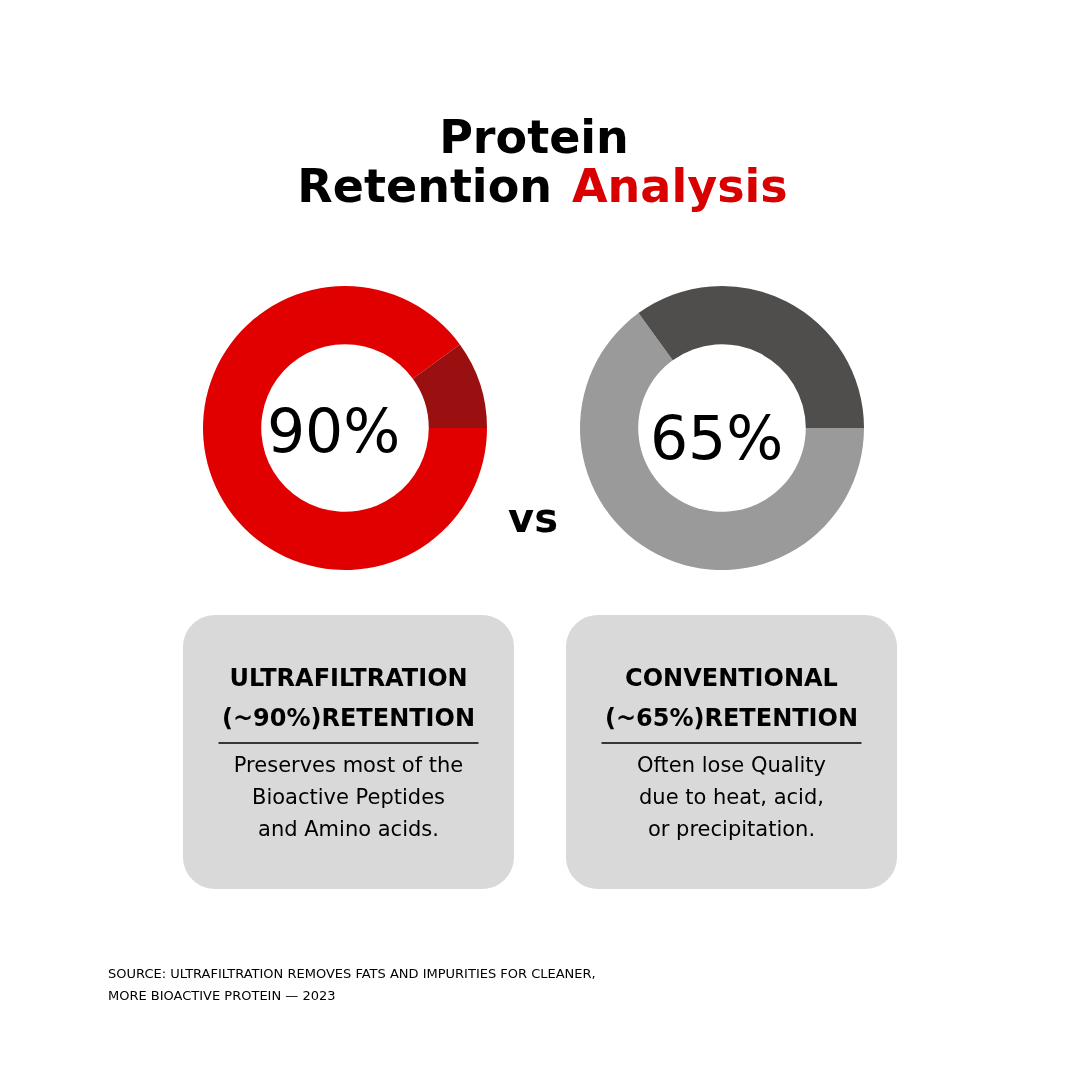 The height and width of the screenshot is (1080, 1080). Describe the element at coordinates (542, 161) in the screenshot. I see `chart-title: Protein Retention Analysis` at that location.